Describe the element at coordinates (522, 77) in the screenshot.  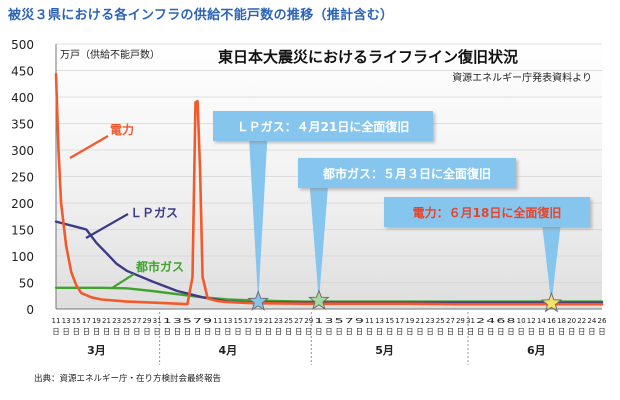
I see `chart-subtitle: 資源エネルギー庁発表資料より` at that location.